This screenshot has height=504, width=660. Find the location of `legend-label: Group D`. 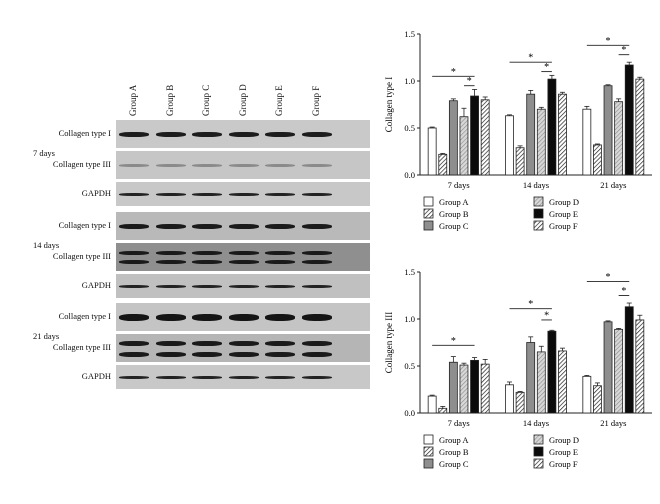

legend-label: Group D is located at coordinates (564, 440).